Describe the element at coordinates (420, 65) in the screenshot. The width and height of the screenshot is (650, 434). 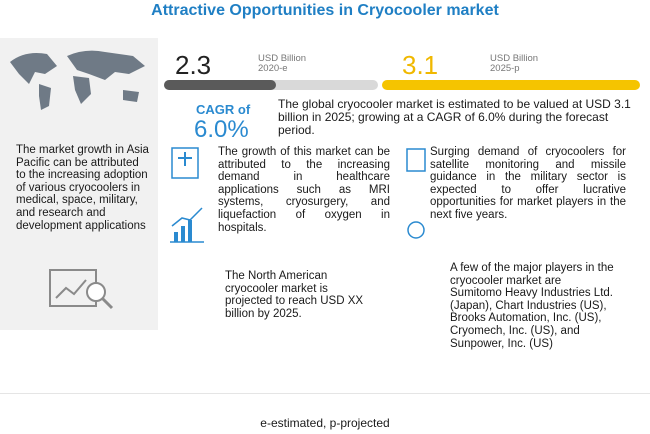
I see `stat-value: 3.1` at that location.